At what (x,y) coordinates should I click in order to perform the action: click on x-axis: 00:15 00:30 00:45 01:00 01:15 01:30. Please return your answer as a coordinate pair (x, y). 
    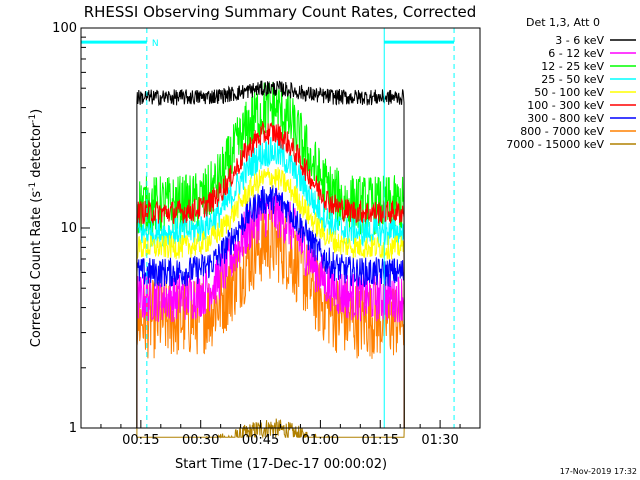
    Looking at the image, I should click on (280, 434).